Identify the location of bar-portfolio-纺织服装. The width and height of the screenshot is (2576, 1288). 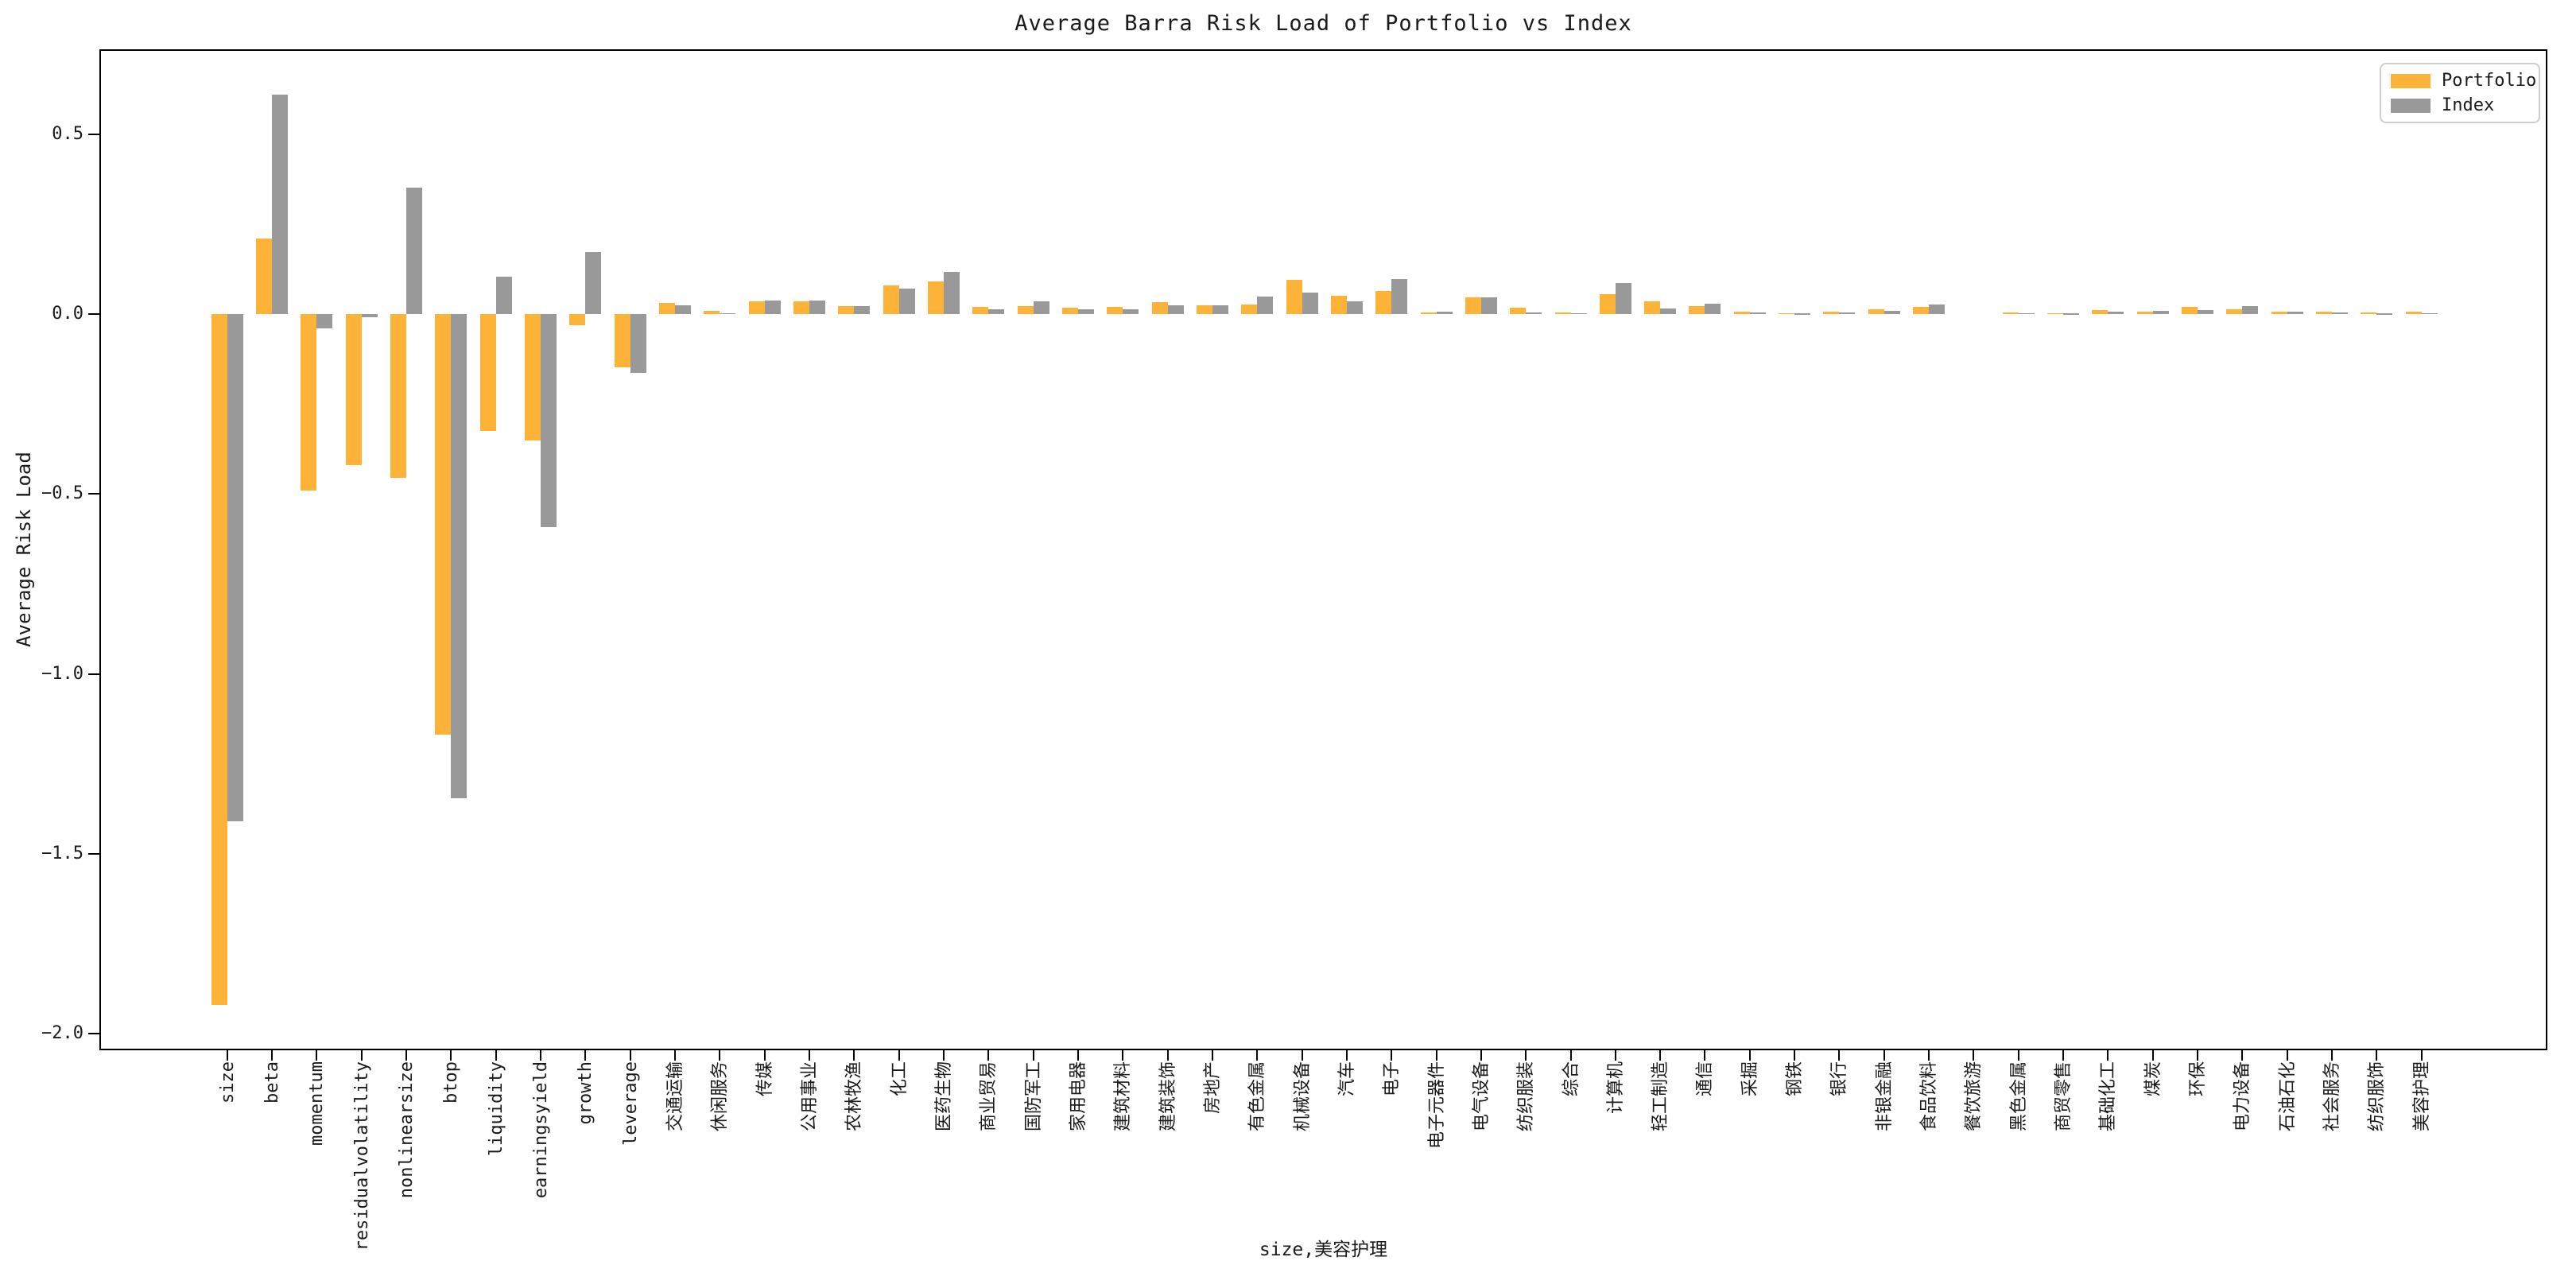
(1519, 312).